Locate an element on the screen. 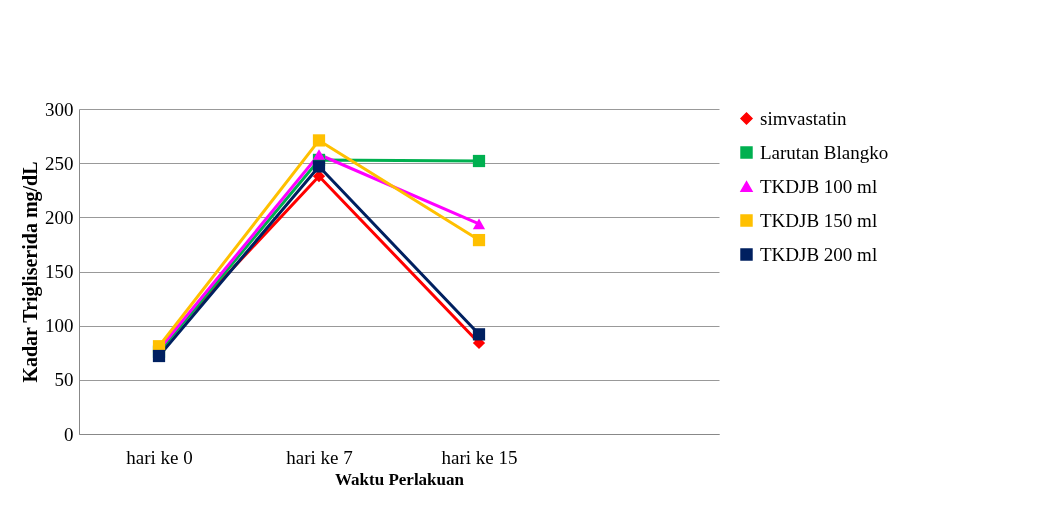  y-tick-label: 150 is located at coordinates (59, 271).